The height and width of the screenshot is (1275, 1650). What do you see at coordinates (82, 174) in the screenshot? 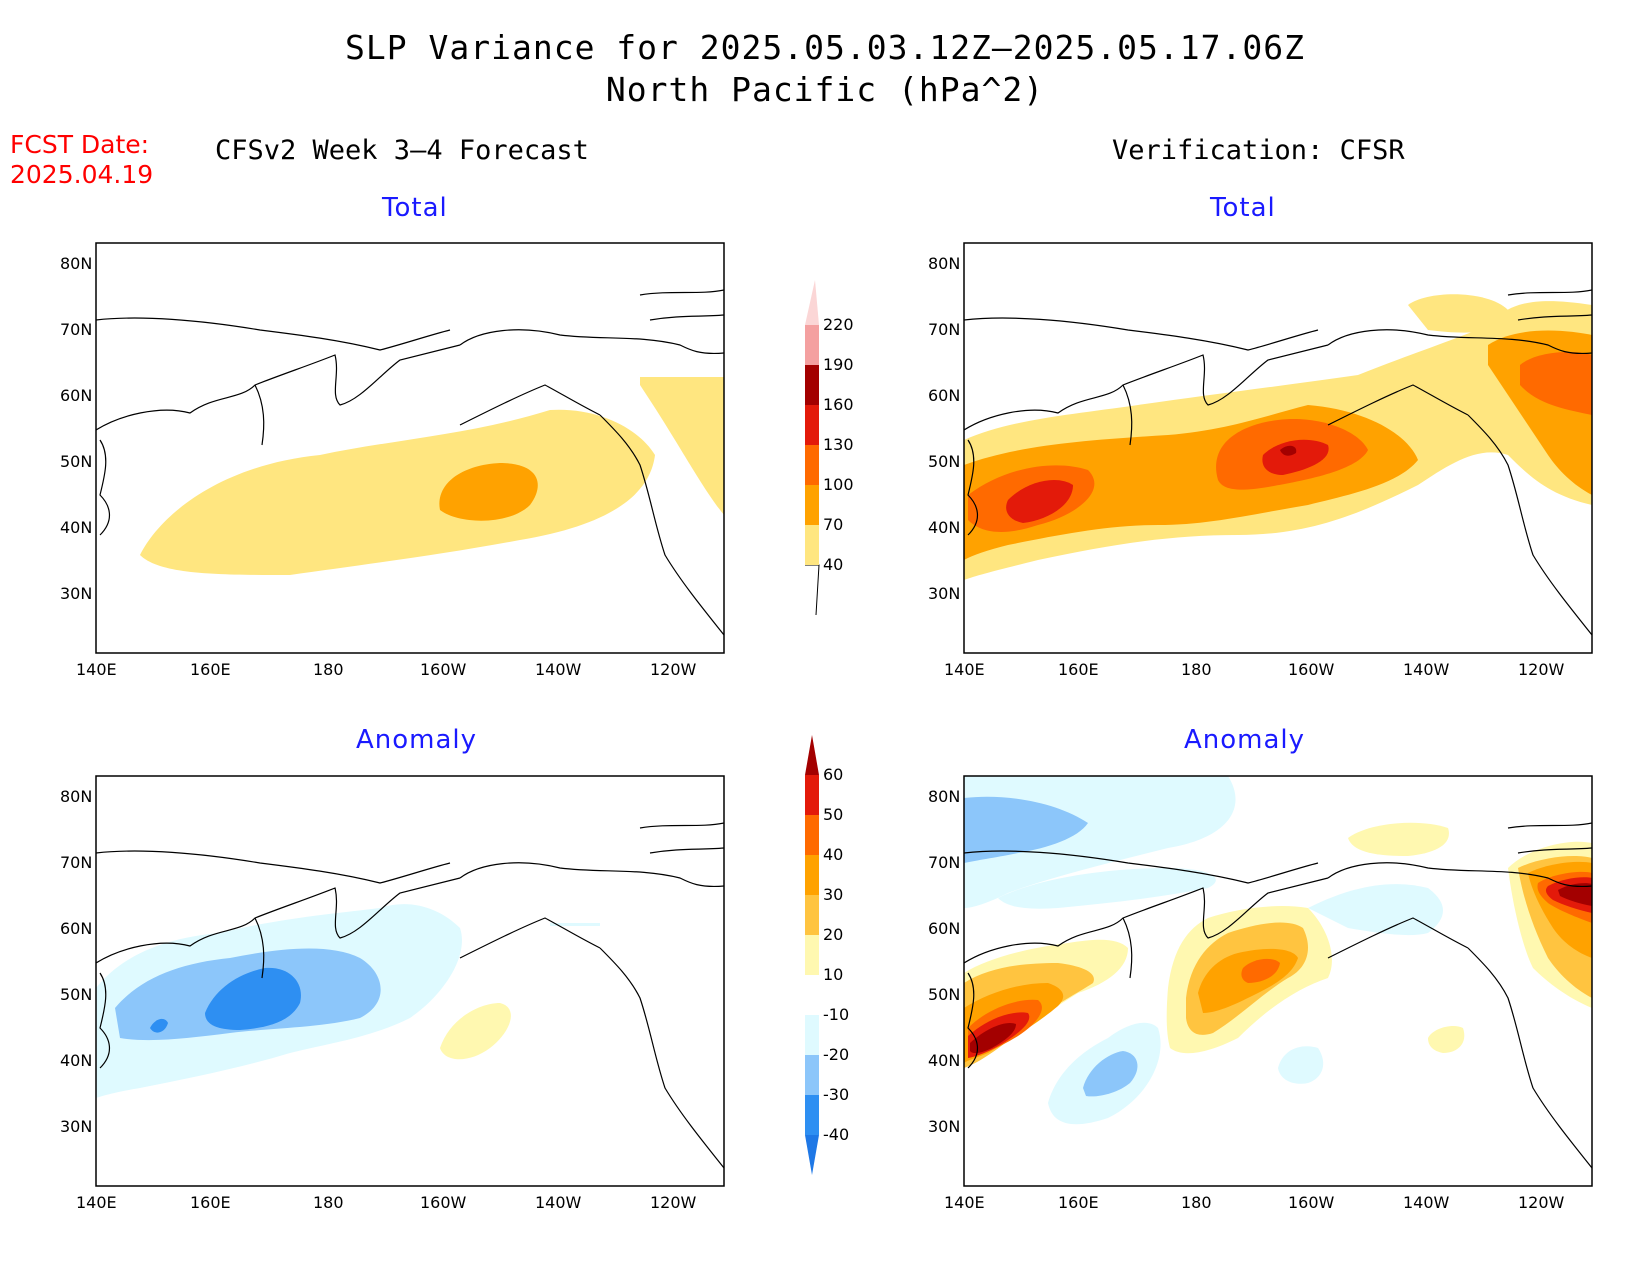
I see `fcst-date-value: 2025.04.19` at bounding box center [82, 174].